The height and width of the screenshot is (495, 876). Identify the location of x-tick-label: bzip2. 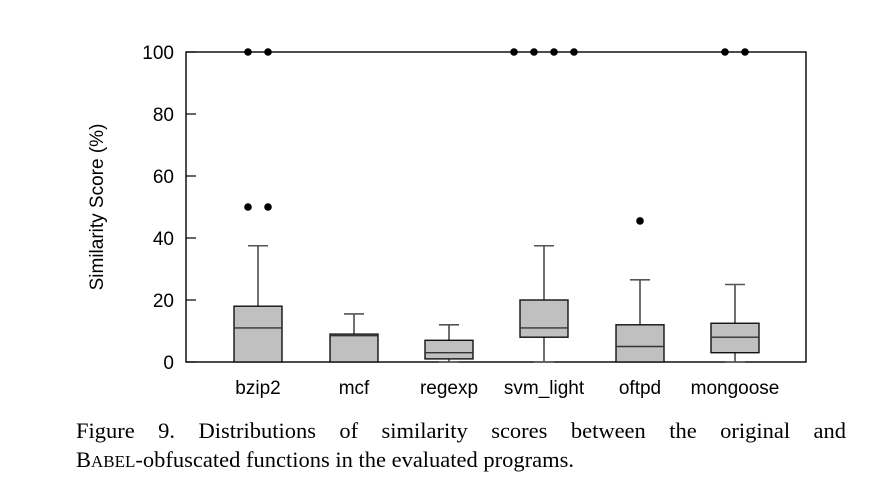
(257, 388).